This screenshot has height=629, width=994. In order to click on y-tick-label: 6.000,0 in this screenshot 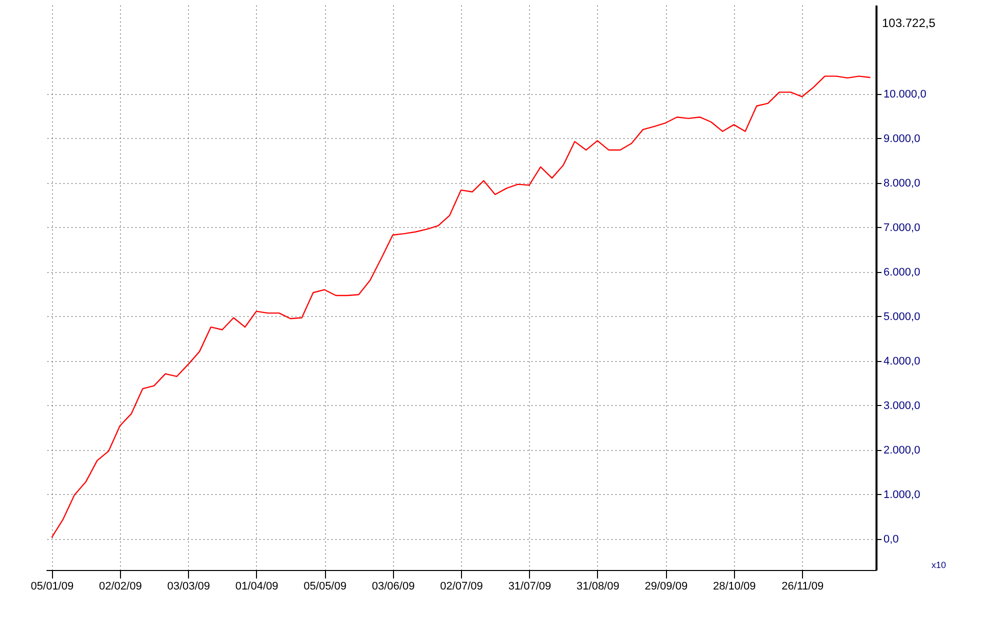, I will do `click(902, 272)`.